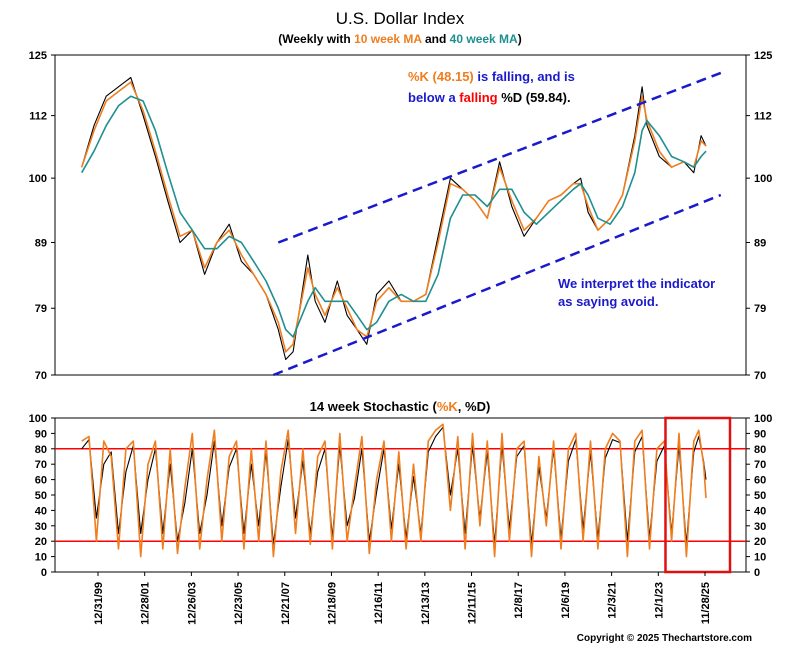 The width and height of the screenshot is (800, 653). What do you see at coordinates (441, 76) in the screenshot?
I see `annotation-k-value: %K (48.15)` at bounding box center [441, 76].